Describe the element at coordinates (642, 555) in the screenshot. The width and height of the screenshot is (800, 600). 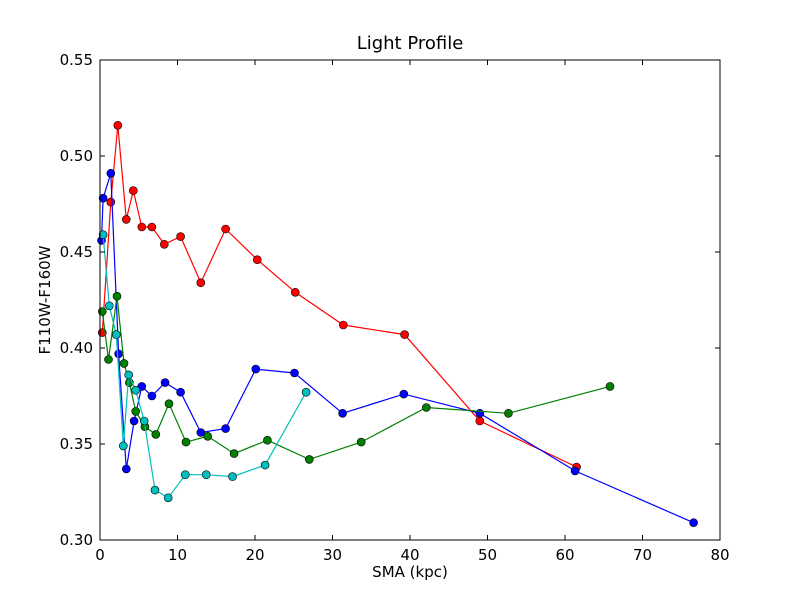
I see `x-tick-label: 70` at that location.